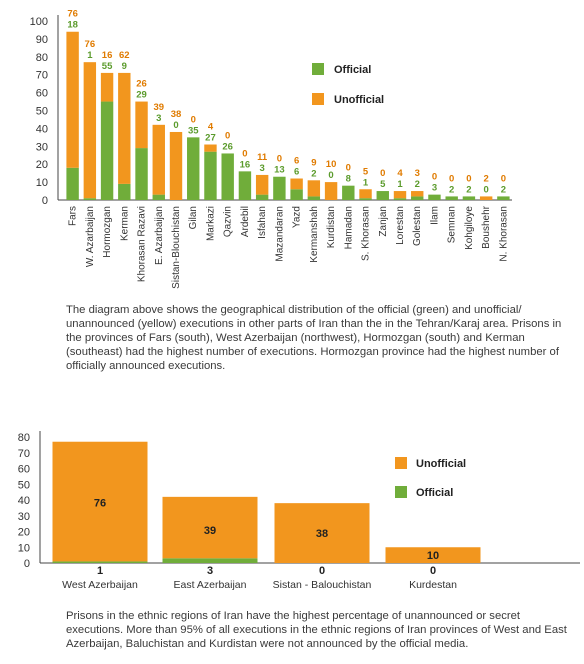 Image resolution: width=584 pixels, height=664 pixels. What do you see at coordinates (441, 464) in the screenshot?
I see `legend-label: Unofficial` at bounding box center [441, 464].